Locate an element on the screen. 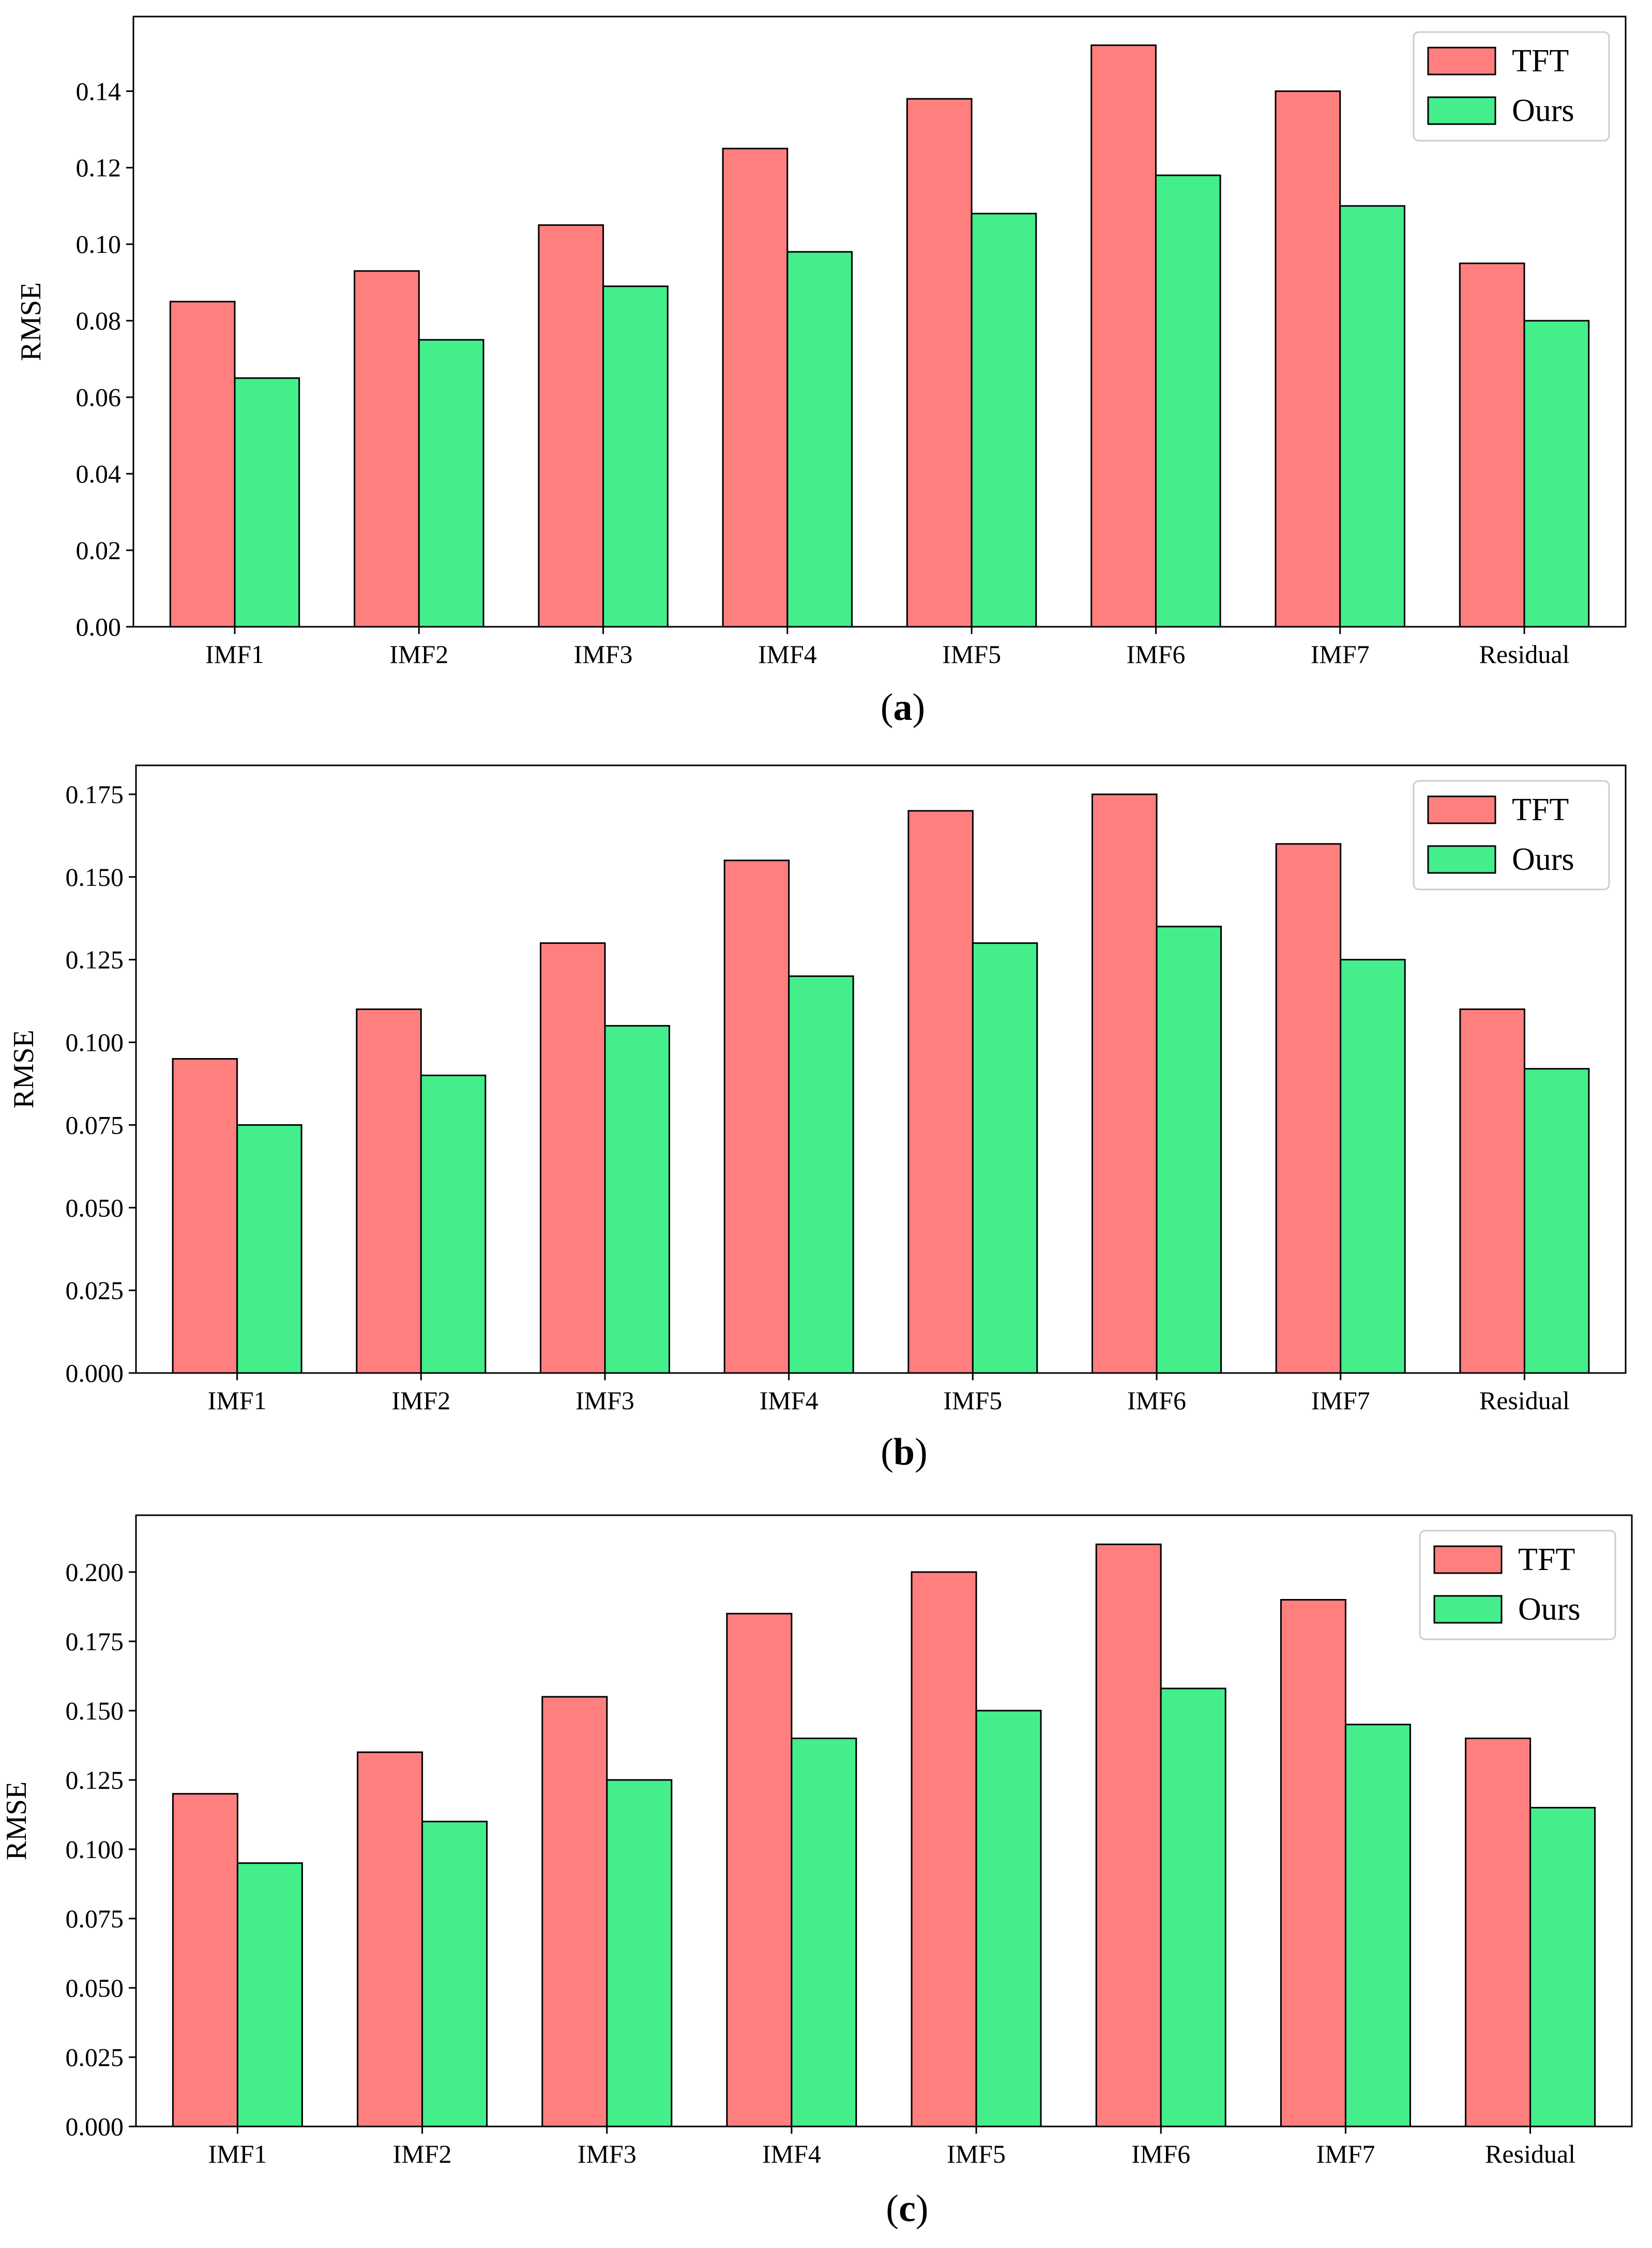 This screenshot has width=1652, height=2248. panel-caption: (c) is located at coordinates (907, 2208).